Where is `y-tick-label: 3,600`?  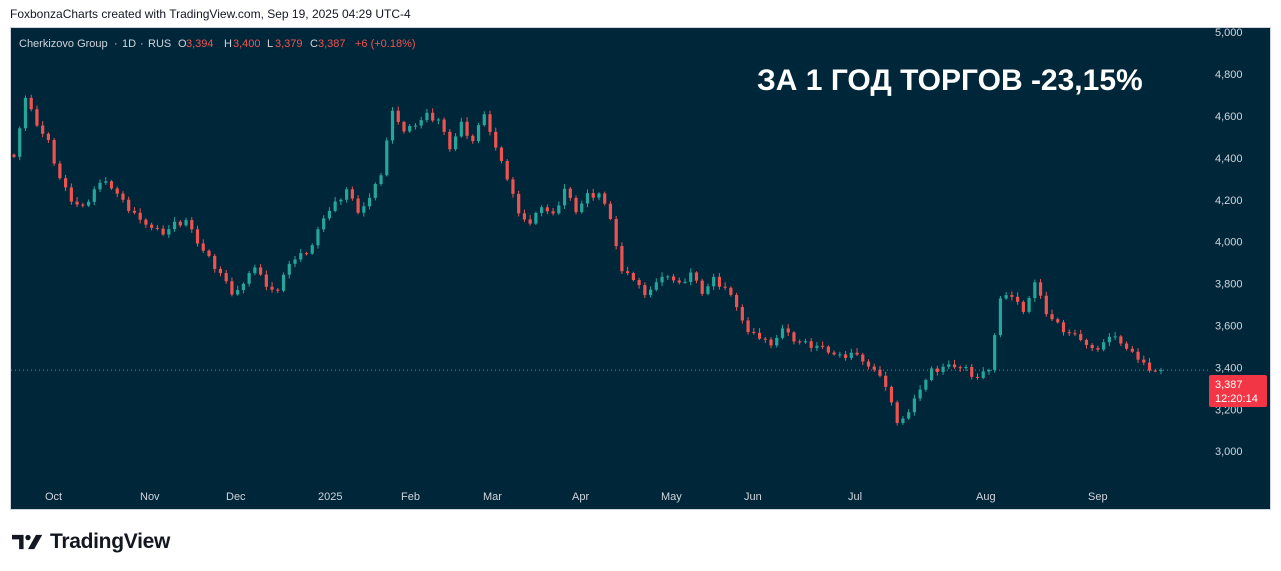
y-tick-label: 3,600 is located at coordinates (1229, 326).